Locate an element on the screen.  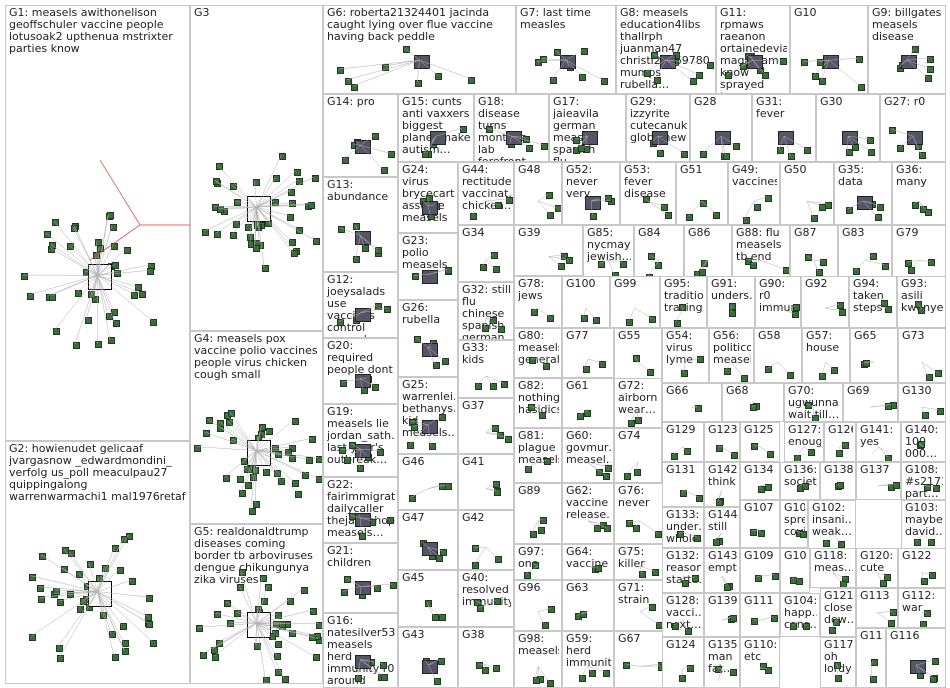
group-label: G125 is located at coordinates (759, 430).